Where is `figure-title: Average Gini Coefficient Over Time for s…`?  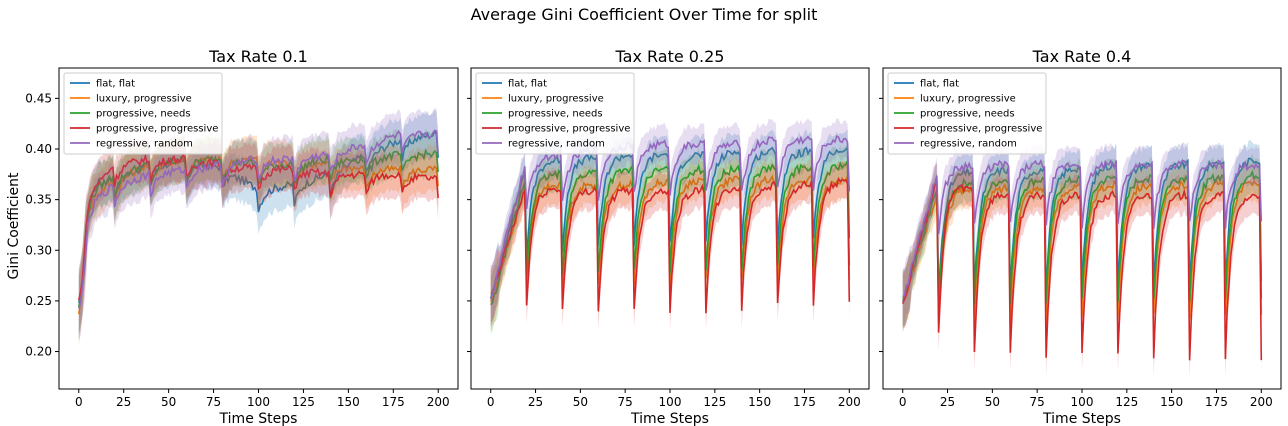
figure-title: Average Gini Coefficient Over Time for s… is located at coordinates (644, 14).